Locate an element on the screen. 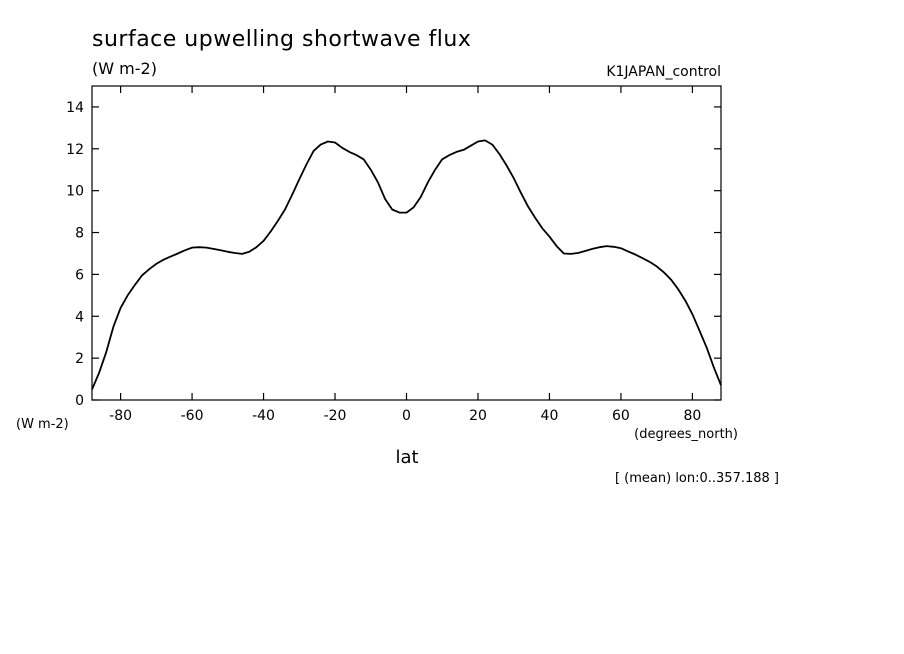 The width and height of the screenshot is (904, 654). x-axis-title: lat is located at coordinates (406, 457).